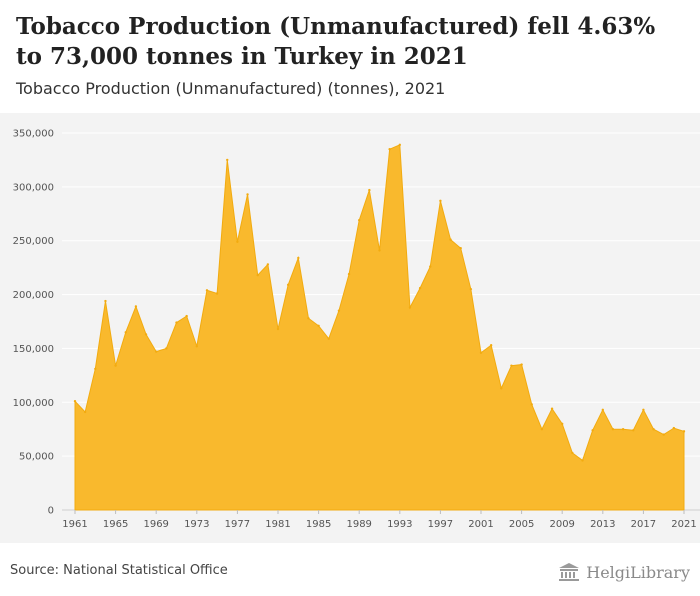 The width and height of the screenshot is (700, 596). Describe the element at coordinates (684, 431) in the screenshot. I see `data-point-2021` at that location.